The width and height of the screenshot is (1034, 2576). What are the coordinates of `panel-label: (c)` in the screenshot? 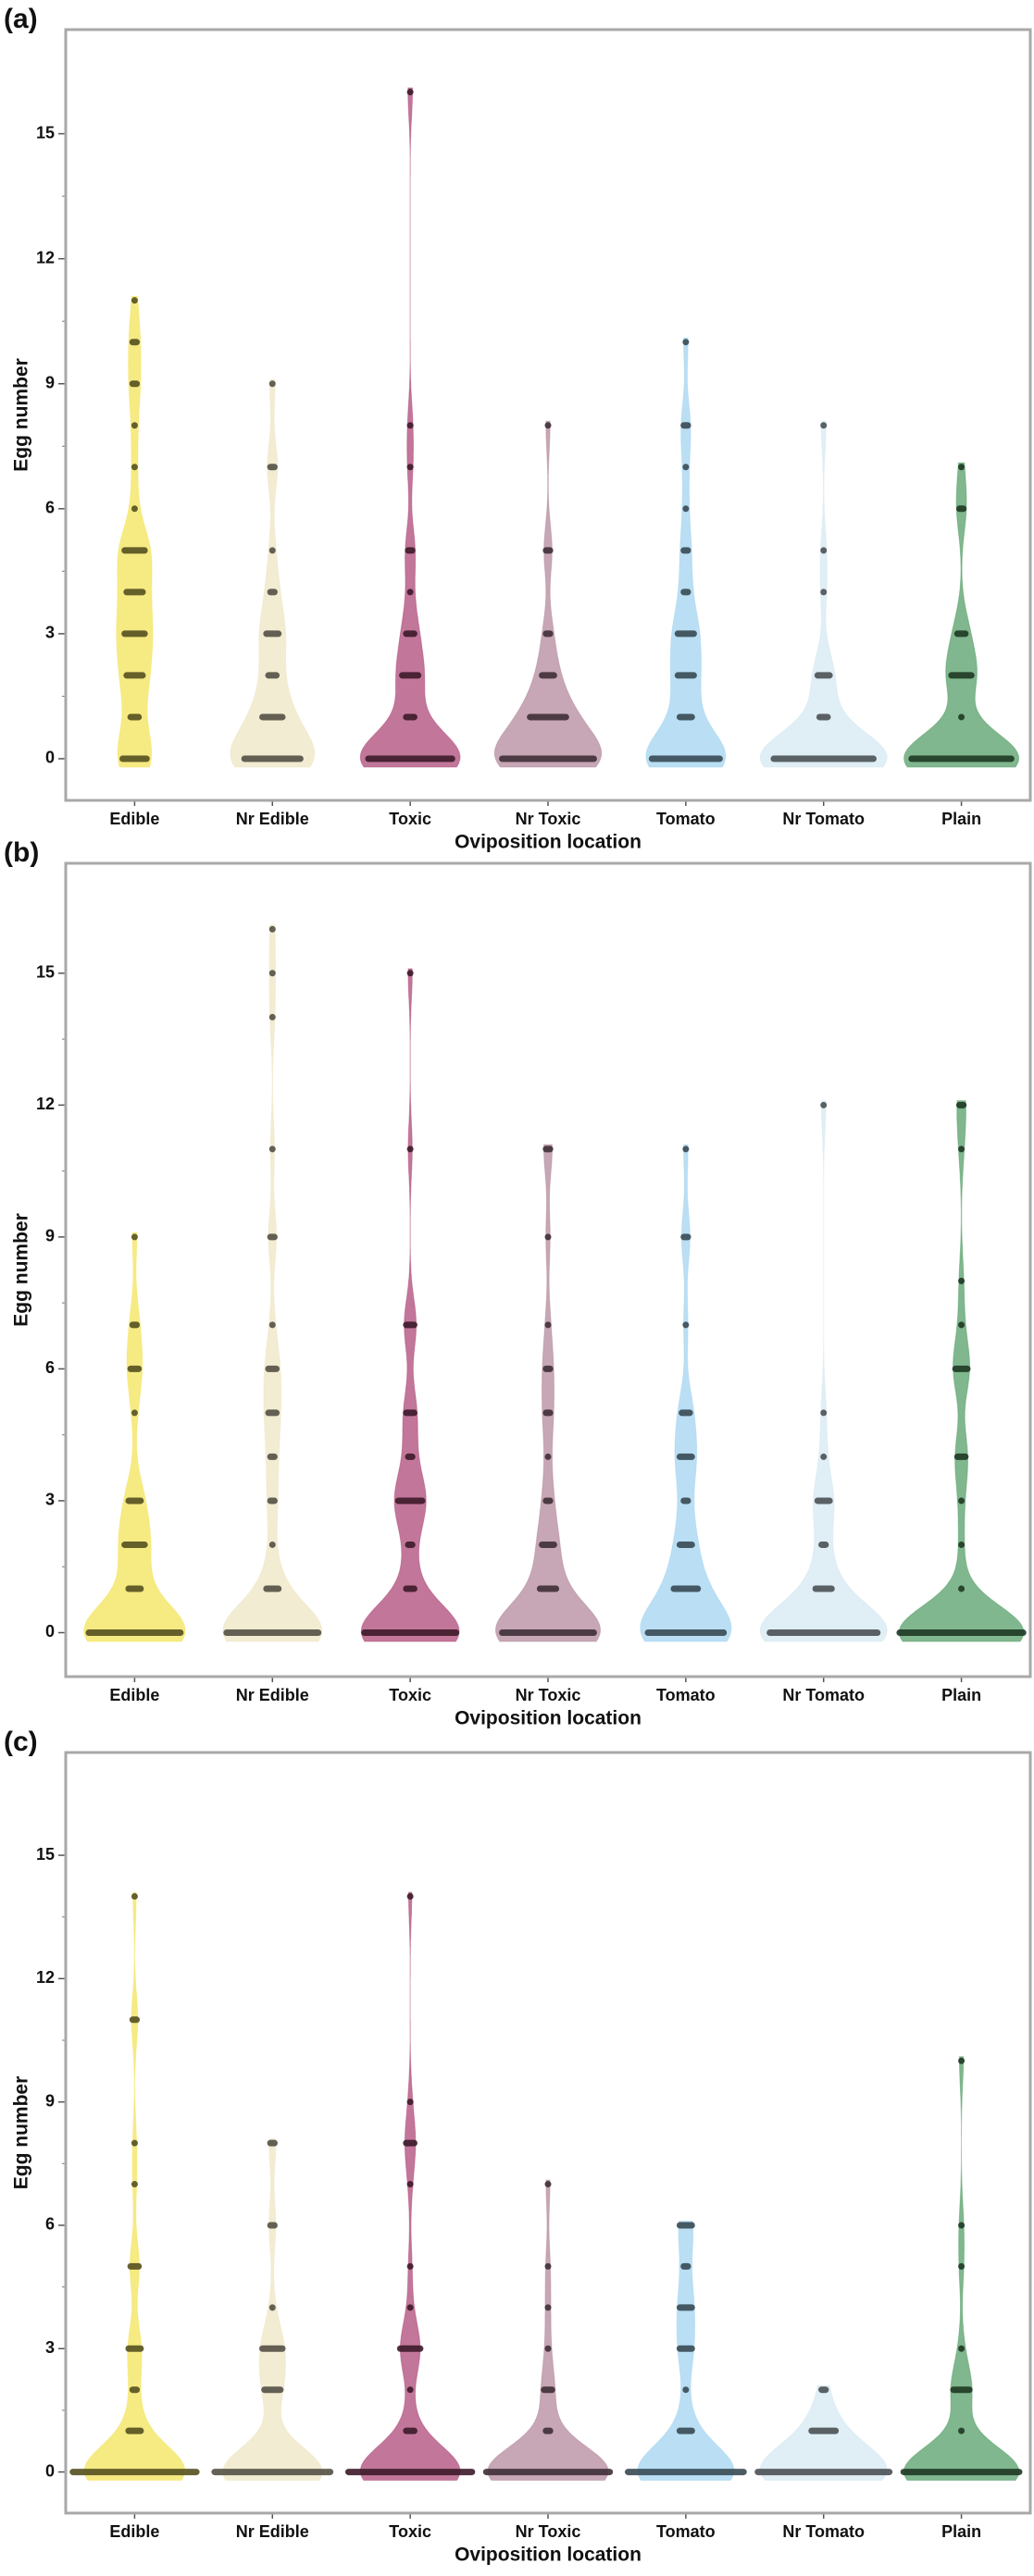 It's located at (21, 1742).